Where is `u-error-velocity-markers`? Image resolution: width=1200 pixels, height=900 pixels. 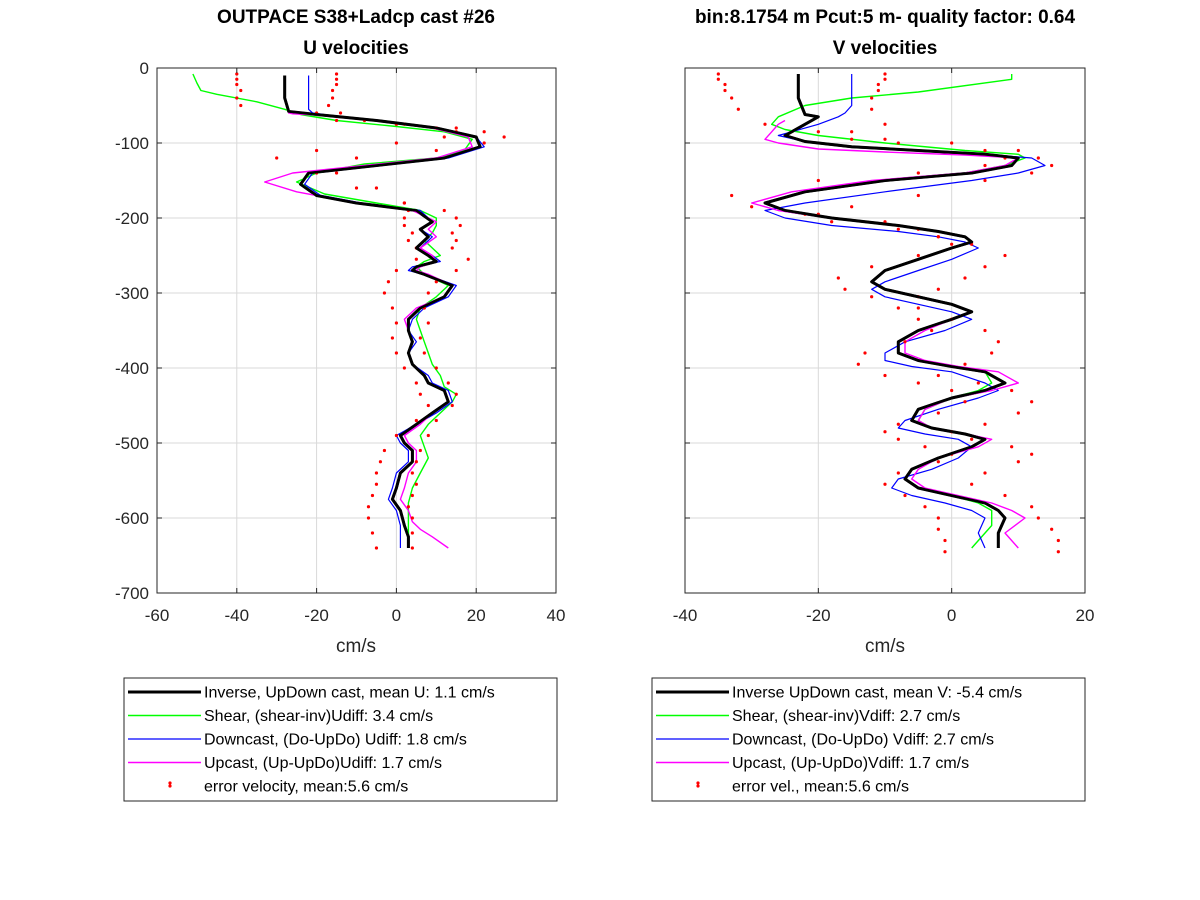 u-error-velocity-markers is located at coordinates (370, 311).